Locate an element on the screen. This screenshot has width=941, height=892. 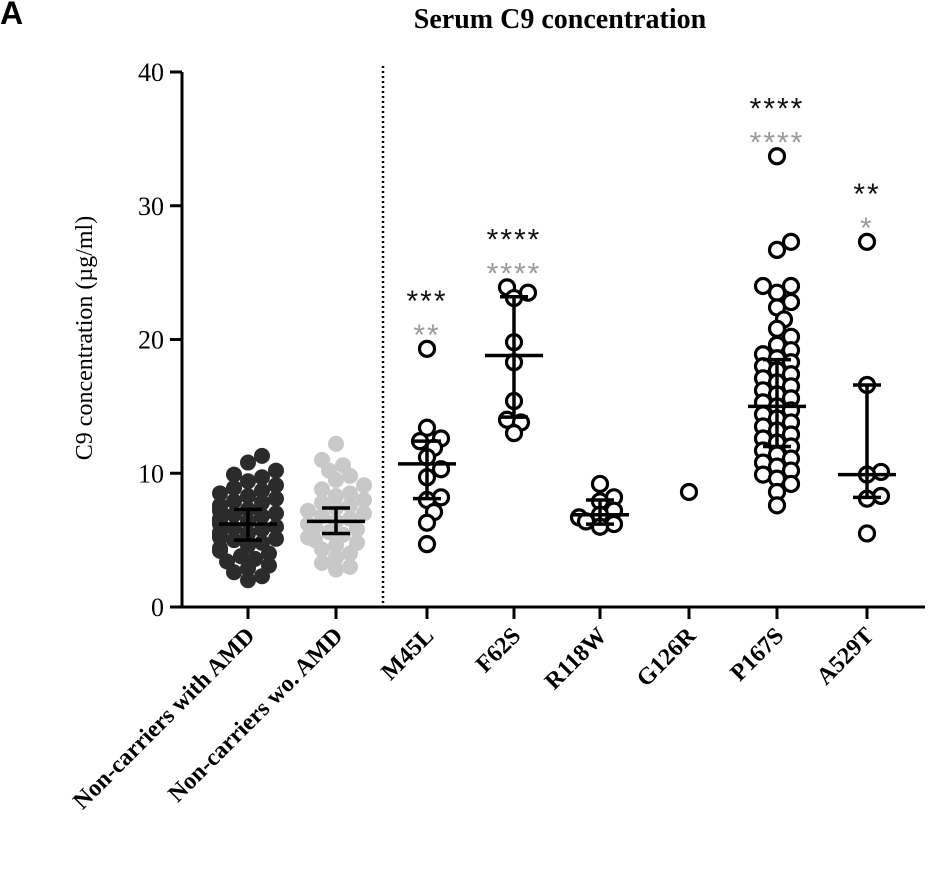
x-tick-label: P167S is located at coordinates (758, 655).